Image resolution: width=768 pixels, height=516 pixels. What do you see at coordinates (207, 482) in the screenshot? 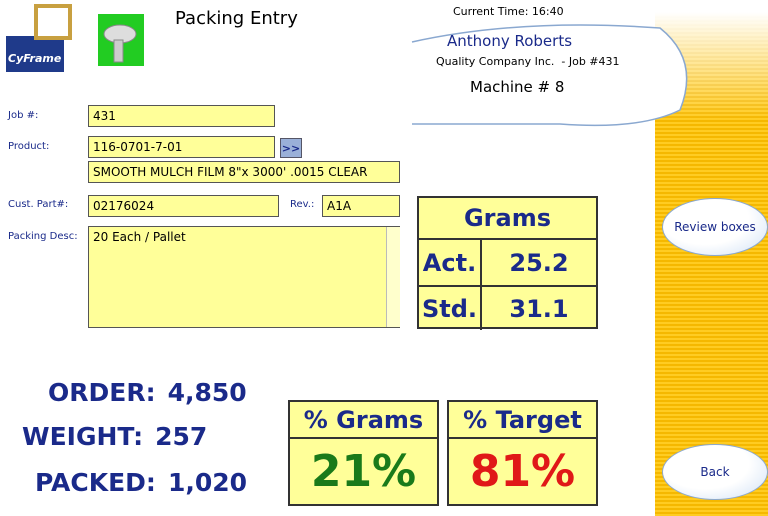
I see `total-value: 1,020` at bounding box center [207, 482].